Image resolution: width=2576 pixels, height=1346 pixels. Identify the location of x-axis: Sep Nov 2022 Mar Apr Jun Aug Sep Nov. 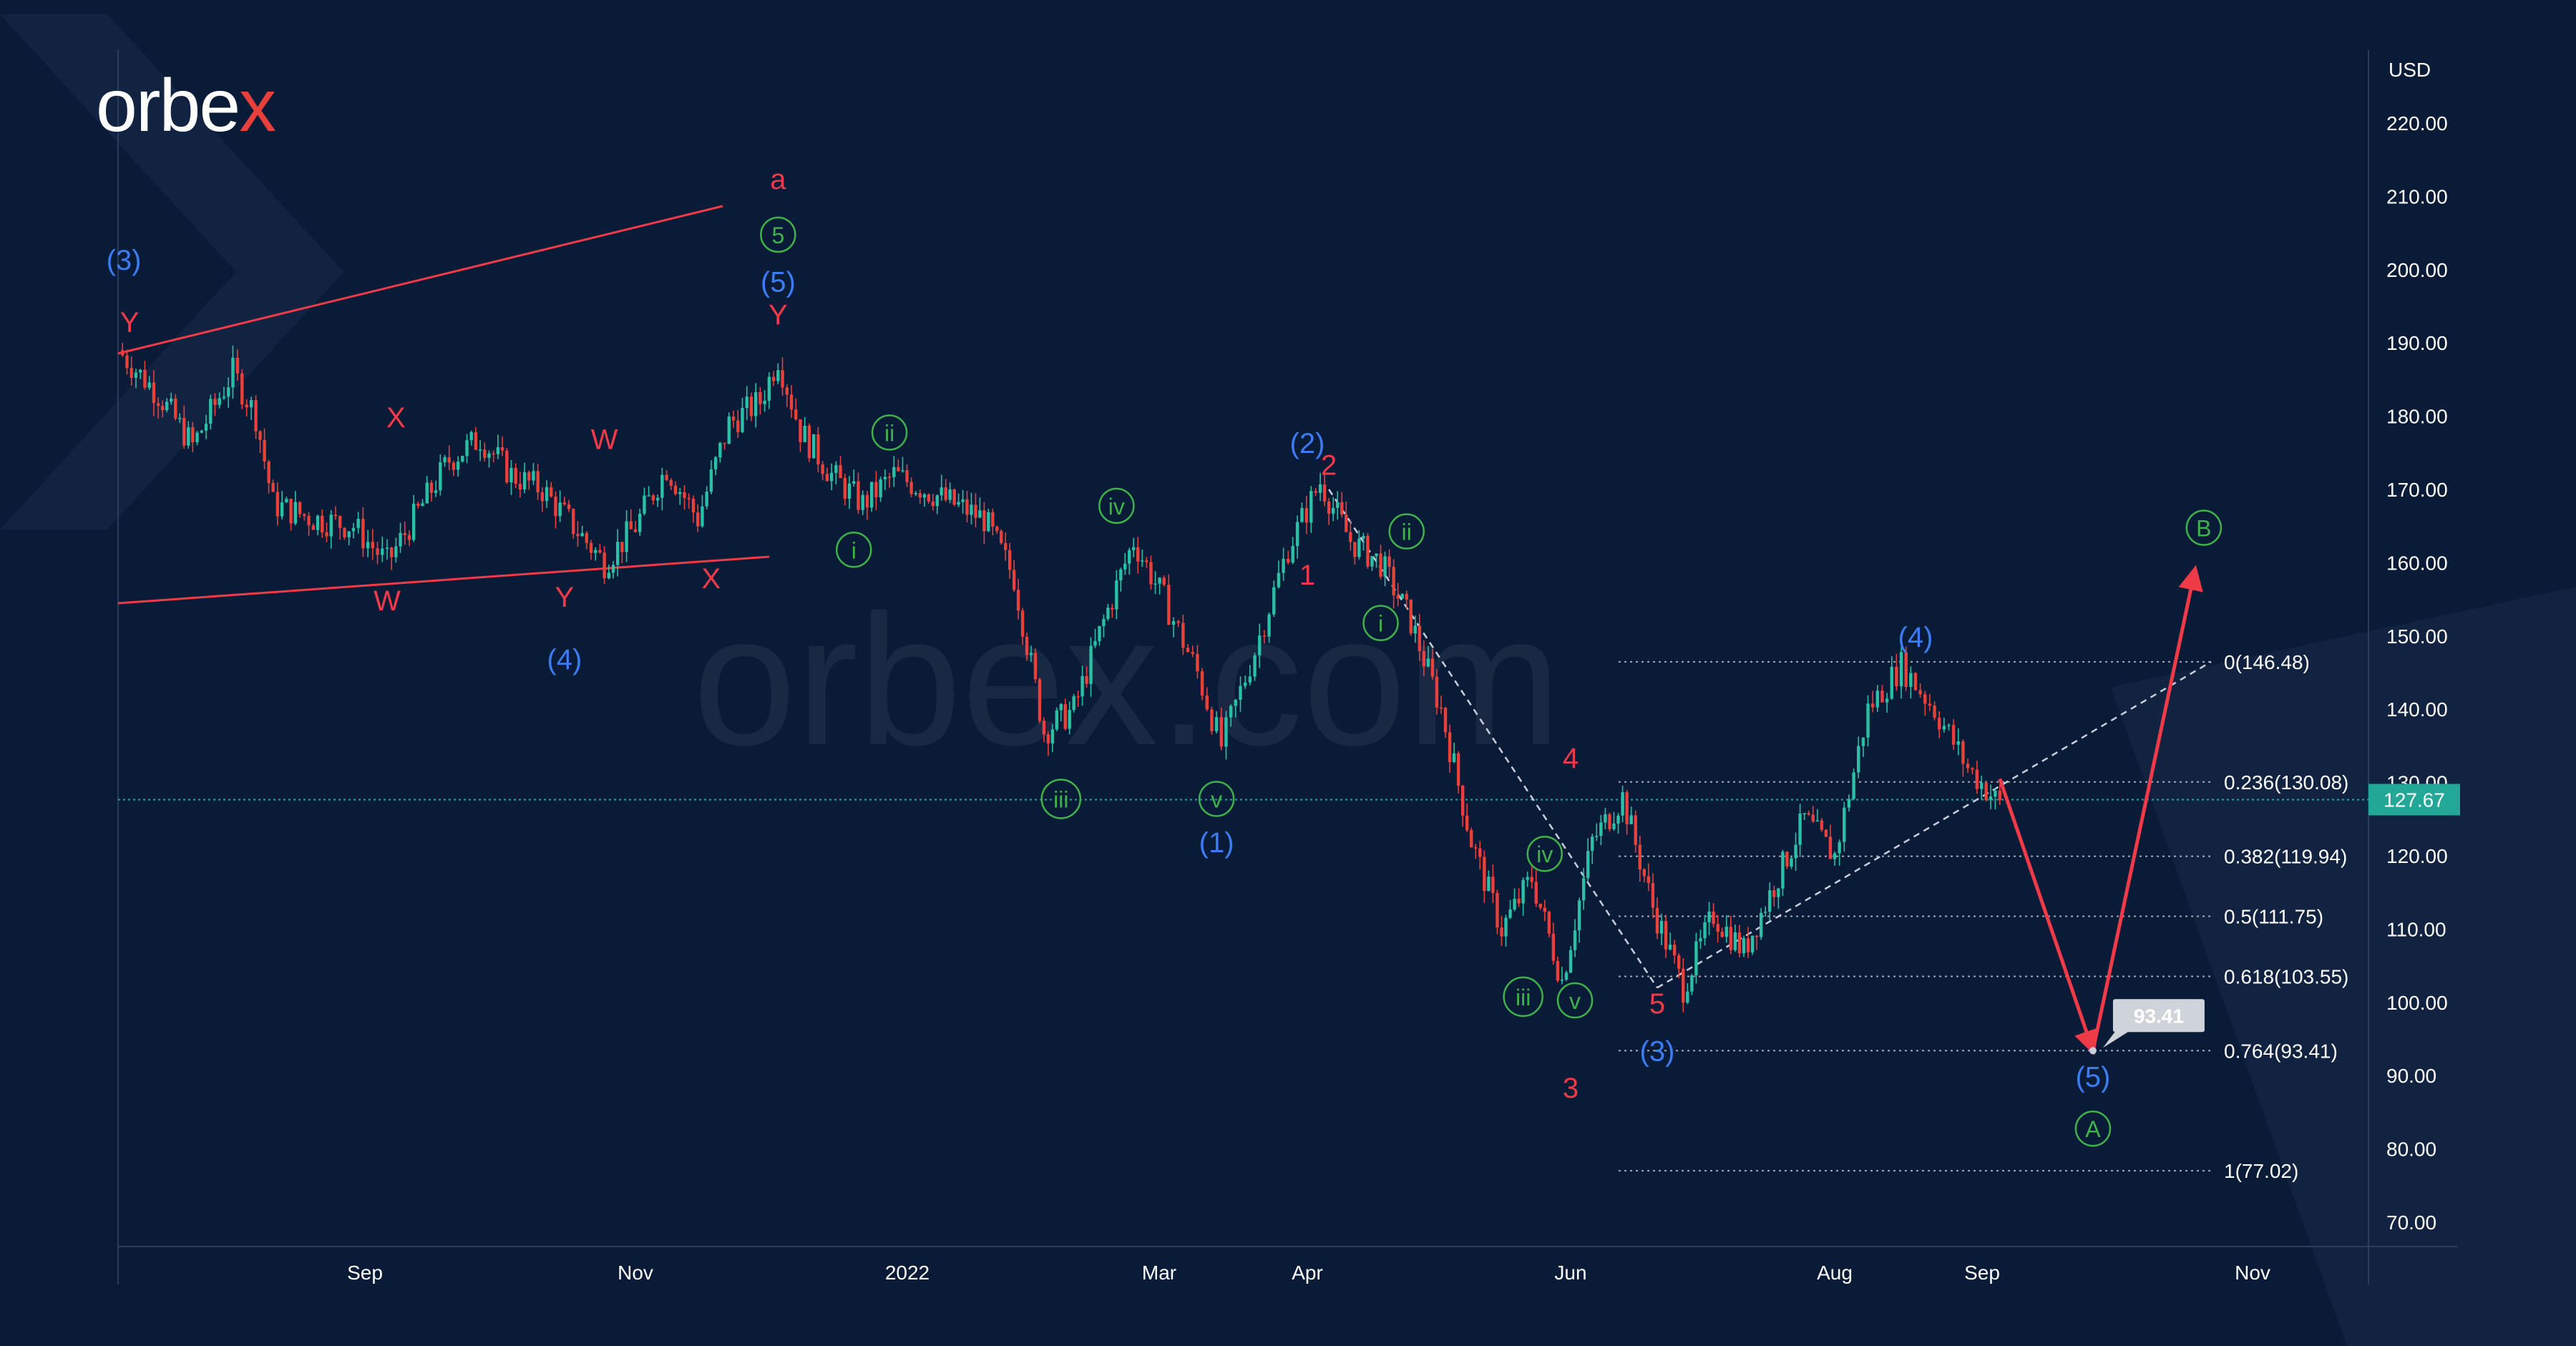
(1308, 1273).